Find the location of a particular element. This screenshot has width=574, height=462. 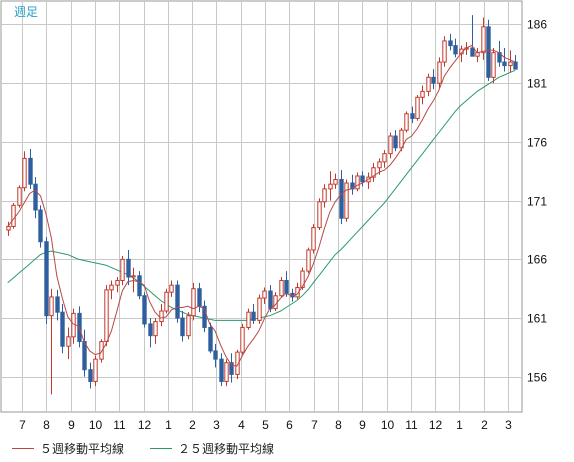

x-tick-label: 5 is located at coordinates (265, 425).